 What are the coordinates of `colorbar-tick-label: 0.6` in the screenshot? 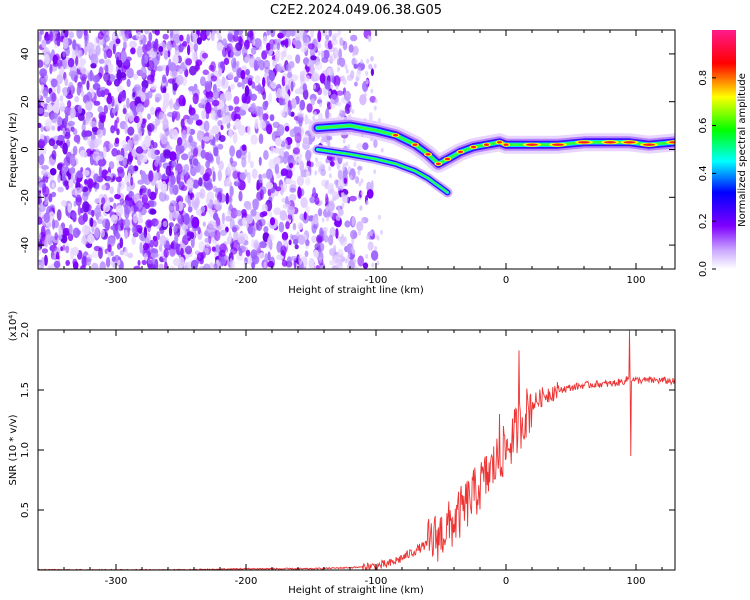 It's located at (703, 126).